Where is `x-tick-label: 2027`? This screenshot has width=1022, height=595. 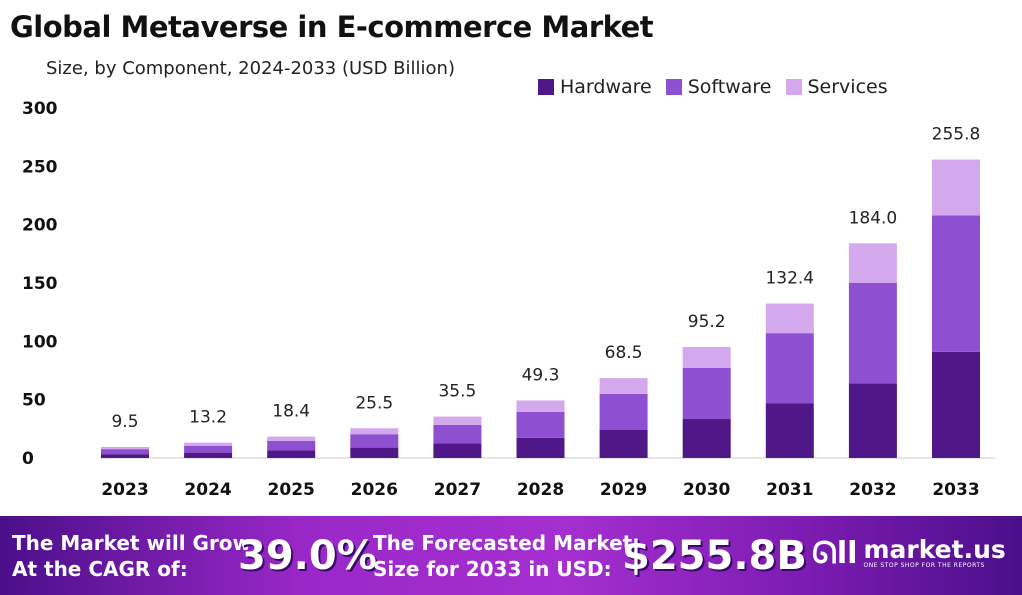 x-tick-label: 2027 is located at coordinates (457, 490).